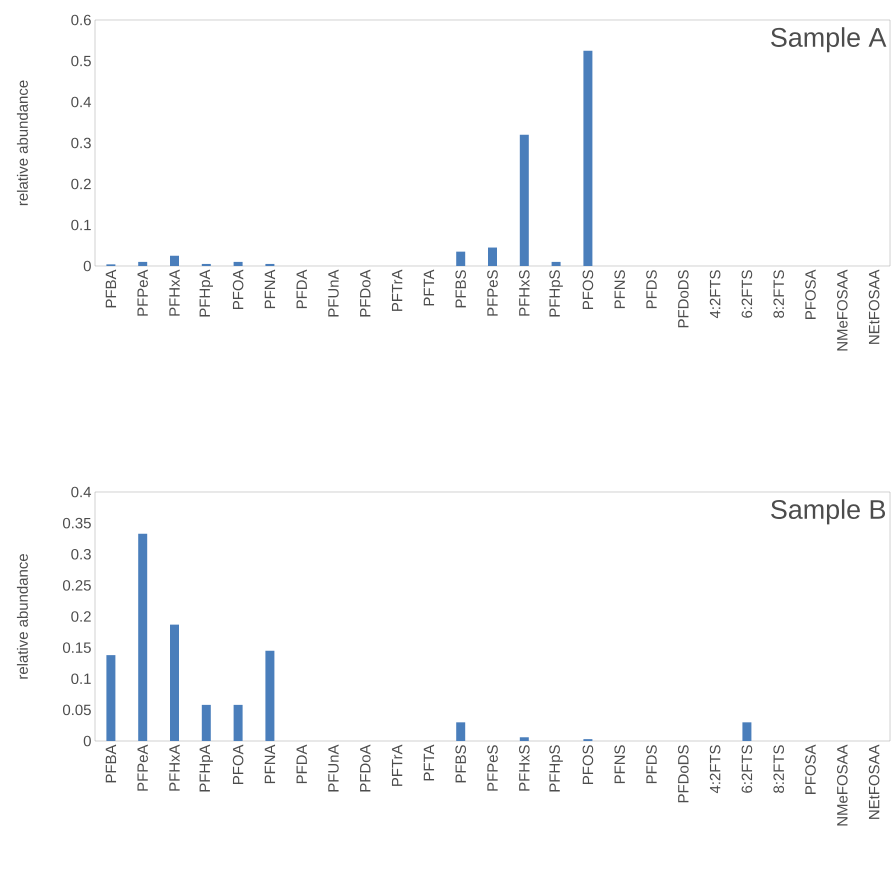  Describe the element at coordinates (828, 511) in the screenshot. I see `annotation: Sample B` at that location.